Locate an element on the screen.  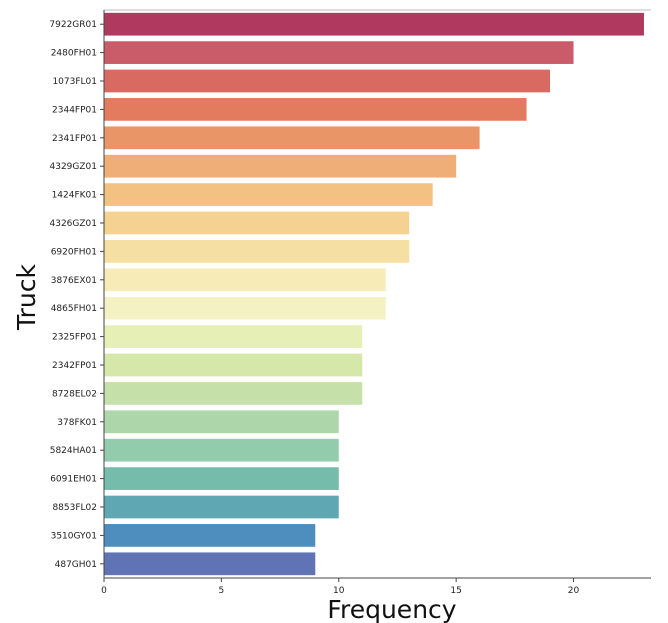
y-tick-label: 487GH01 is located at coordinates (76, 565).